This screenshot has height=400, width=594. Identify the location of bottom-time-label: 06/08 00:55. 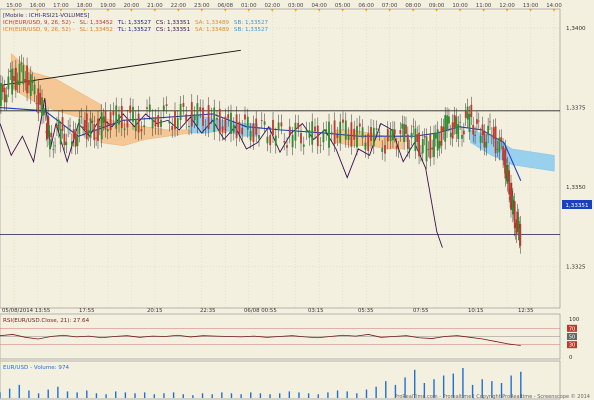
(260, 311).